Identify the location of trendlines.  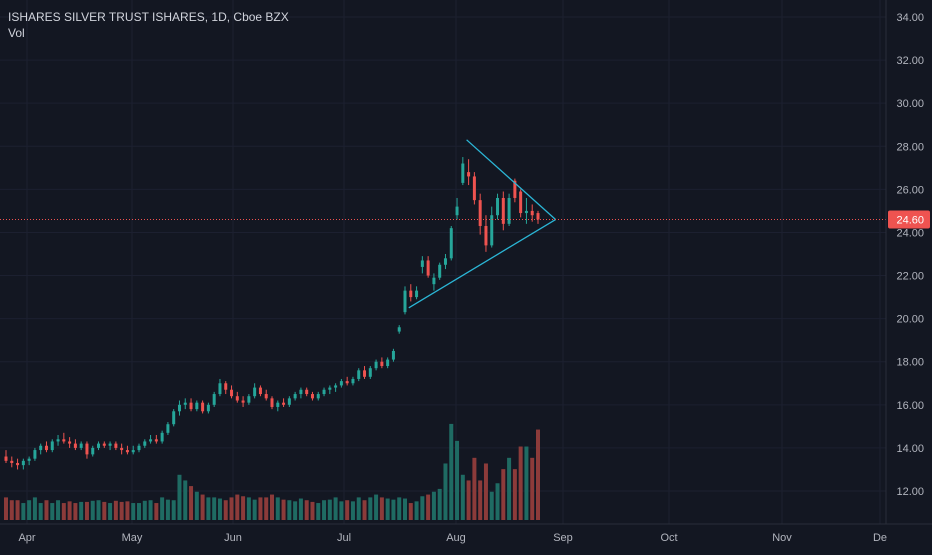
(482, 224).